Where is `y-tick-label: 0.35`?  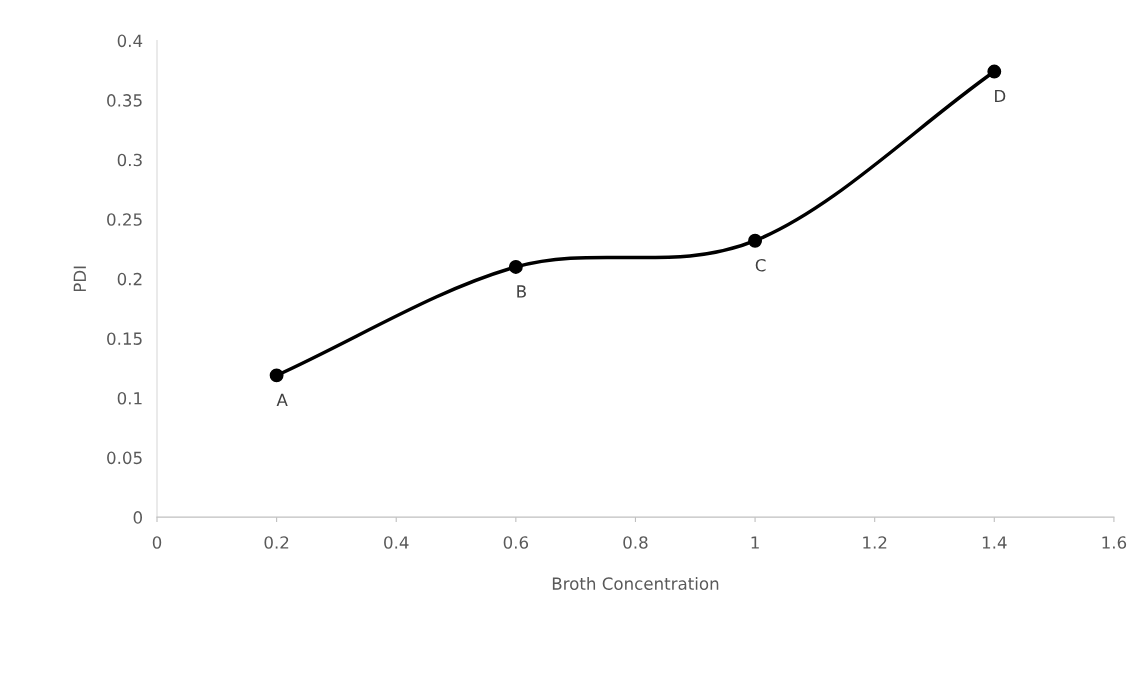
y-tick-label: 0.35 is located at coordinates (124, 100).